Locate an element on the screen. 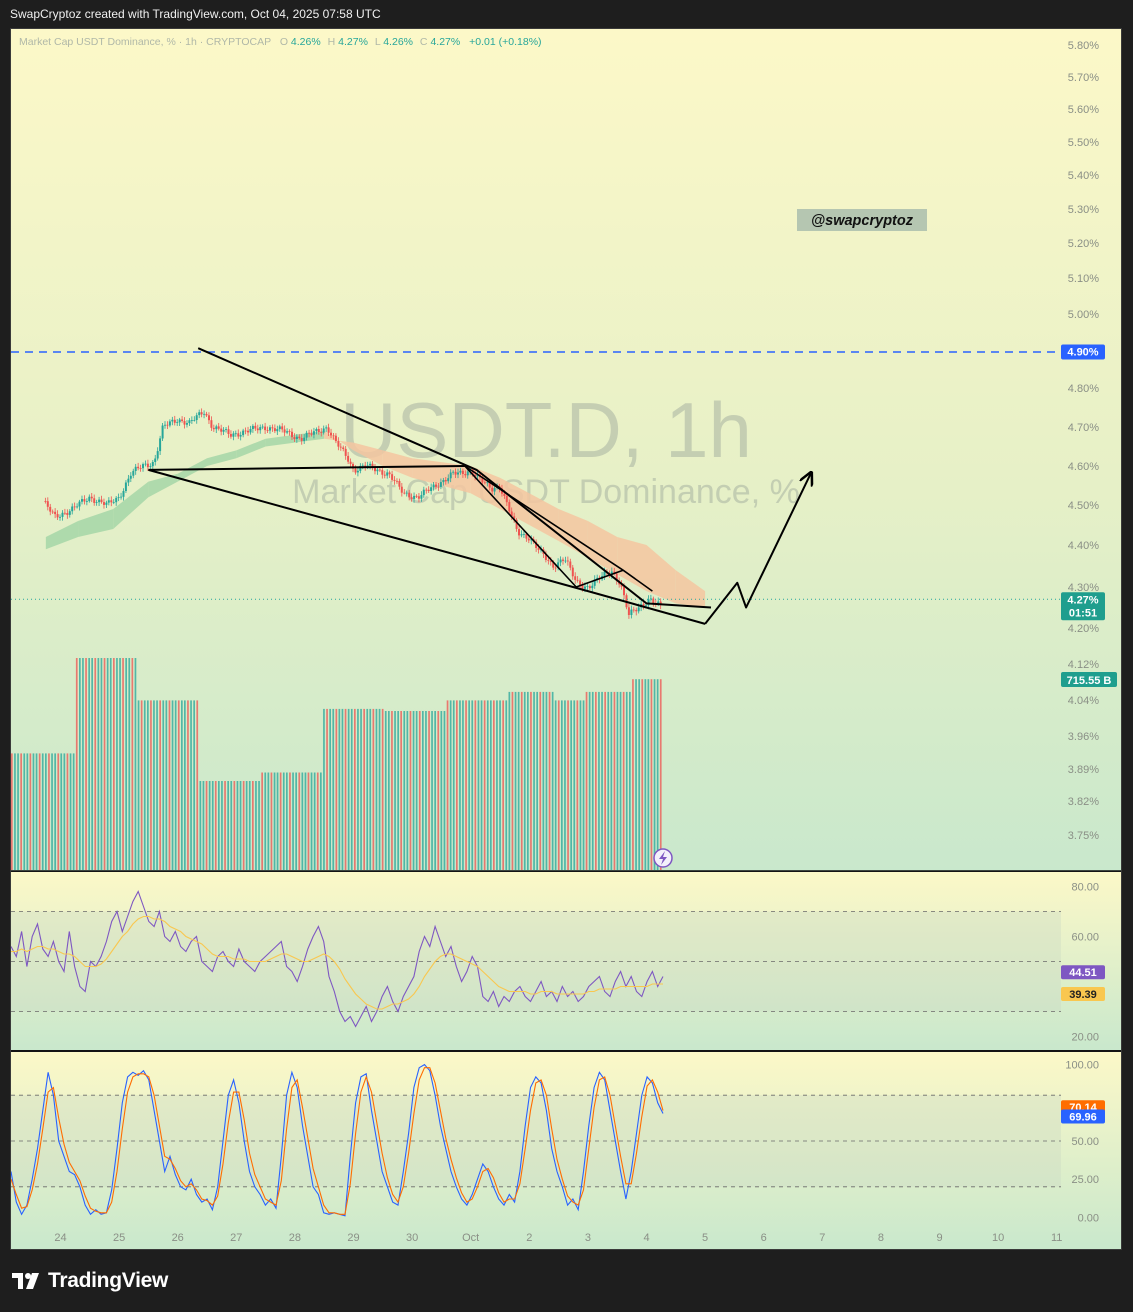 Image resolution: width=1133 pixels, height=1312 pixels. stoch-badge: 69.96 is located at coordinates (1083, 1118).